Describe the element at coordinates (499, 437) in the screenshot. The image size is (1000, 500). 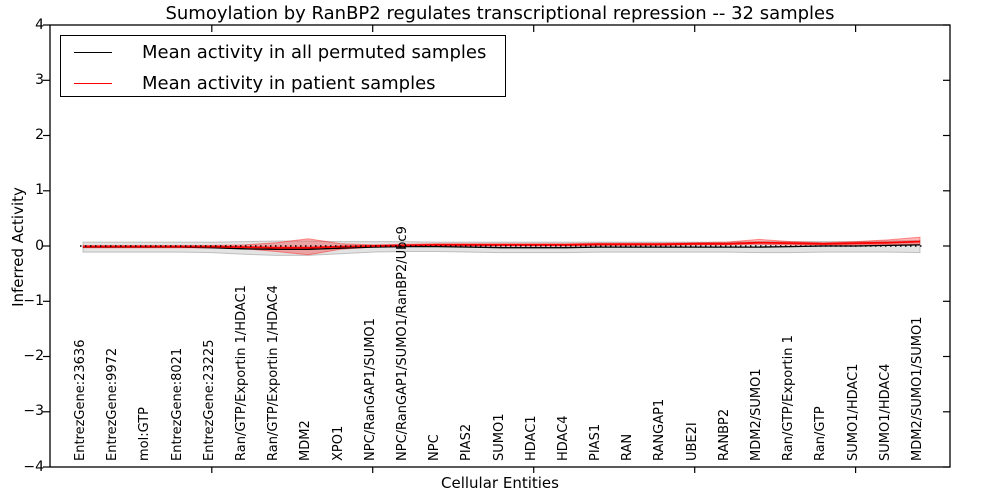
I see `x-tick-label: SUMO1` at that location.